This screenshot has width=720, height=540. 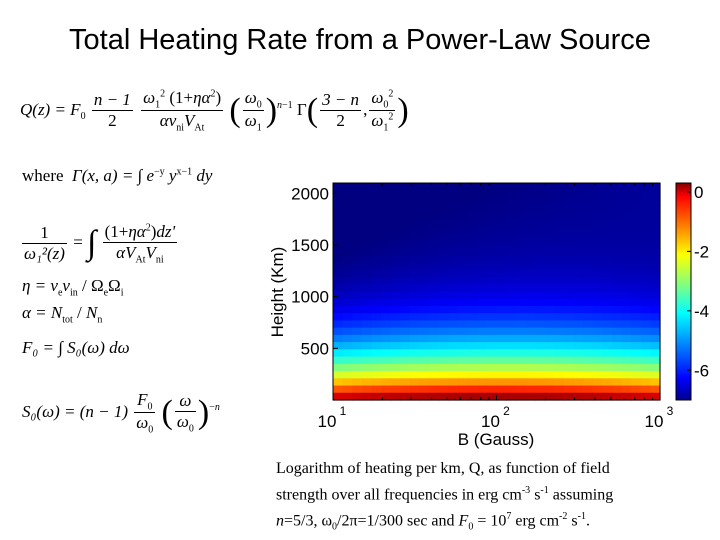 I want to click on x-tick-exponent: 2, so click(x=506, y=411).